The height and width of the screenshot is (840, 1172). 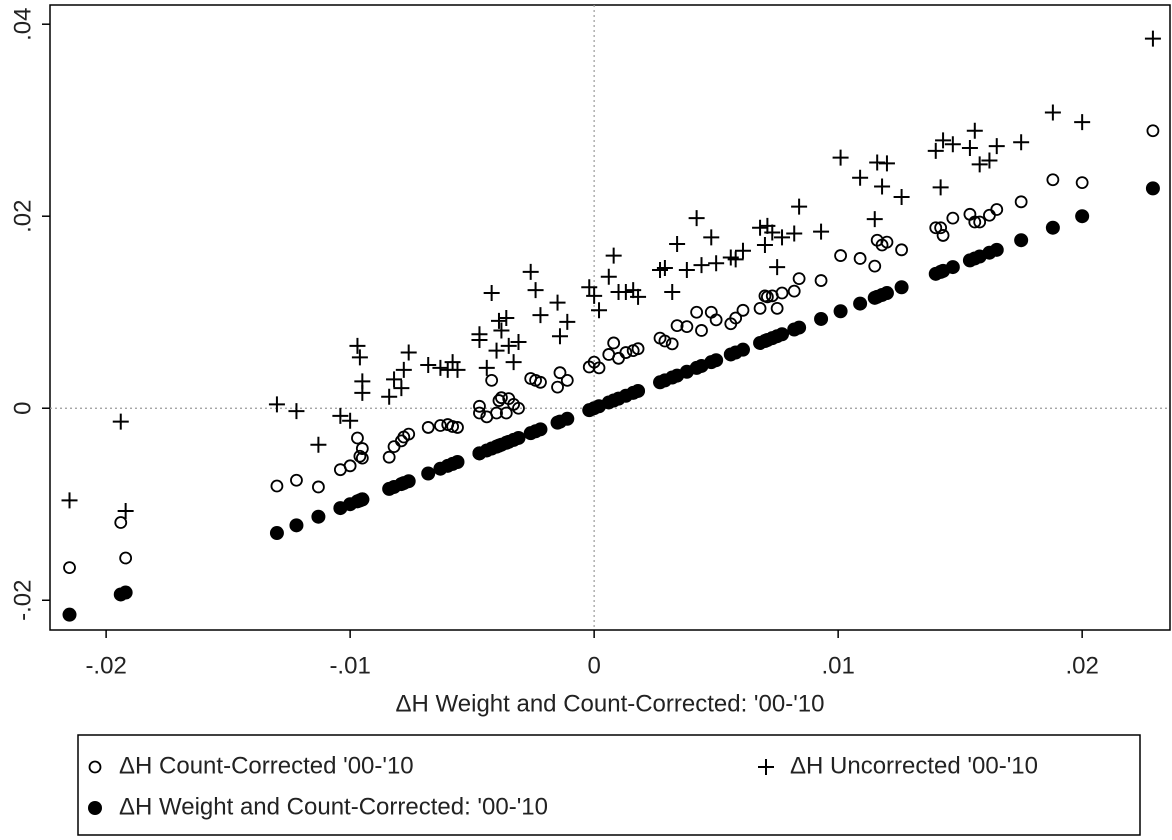 What do you see at coordinates (105, 665) in the screenshot?
I see `x-tick-label: -.02` at bounding box center [105, 665].